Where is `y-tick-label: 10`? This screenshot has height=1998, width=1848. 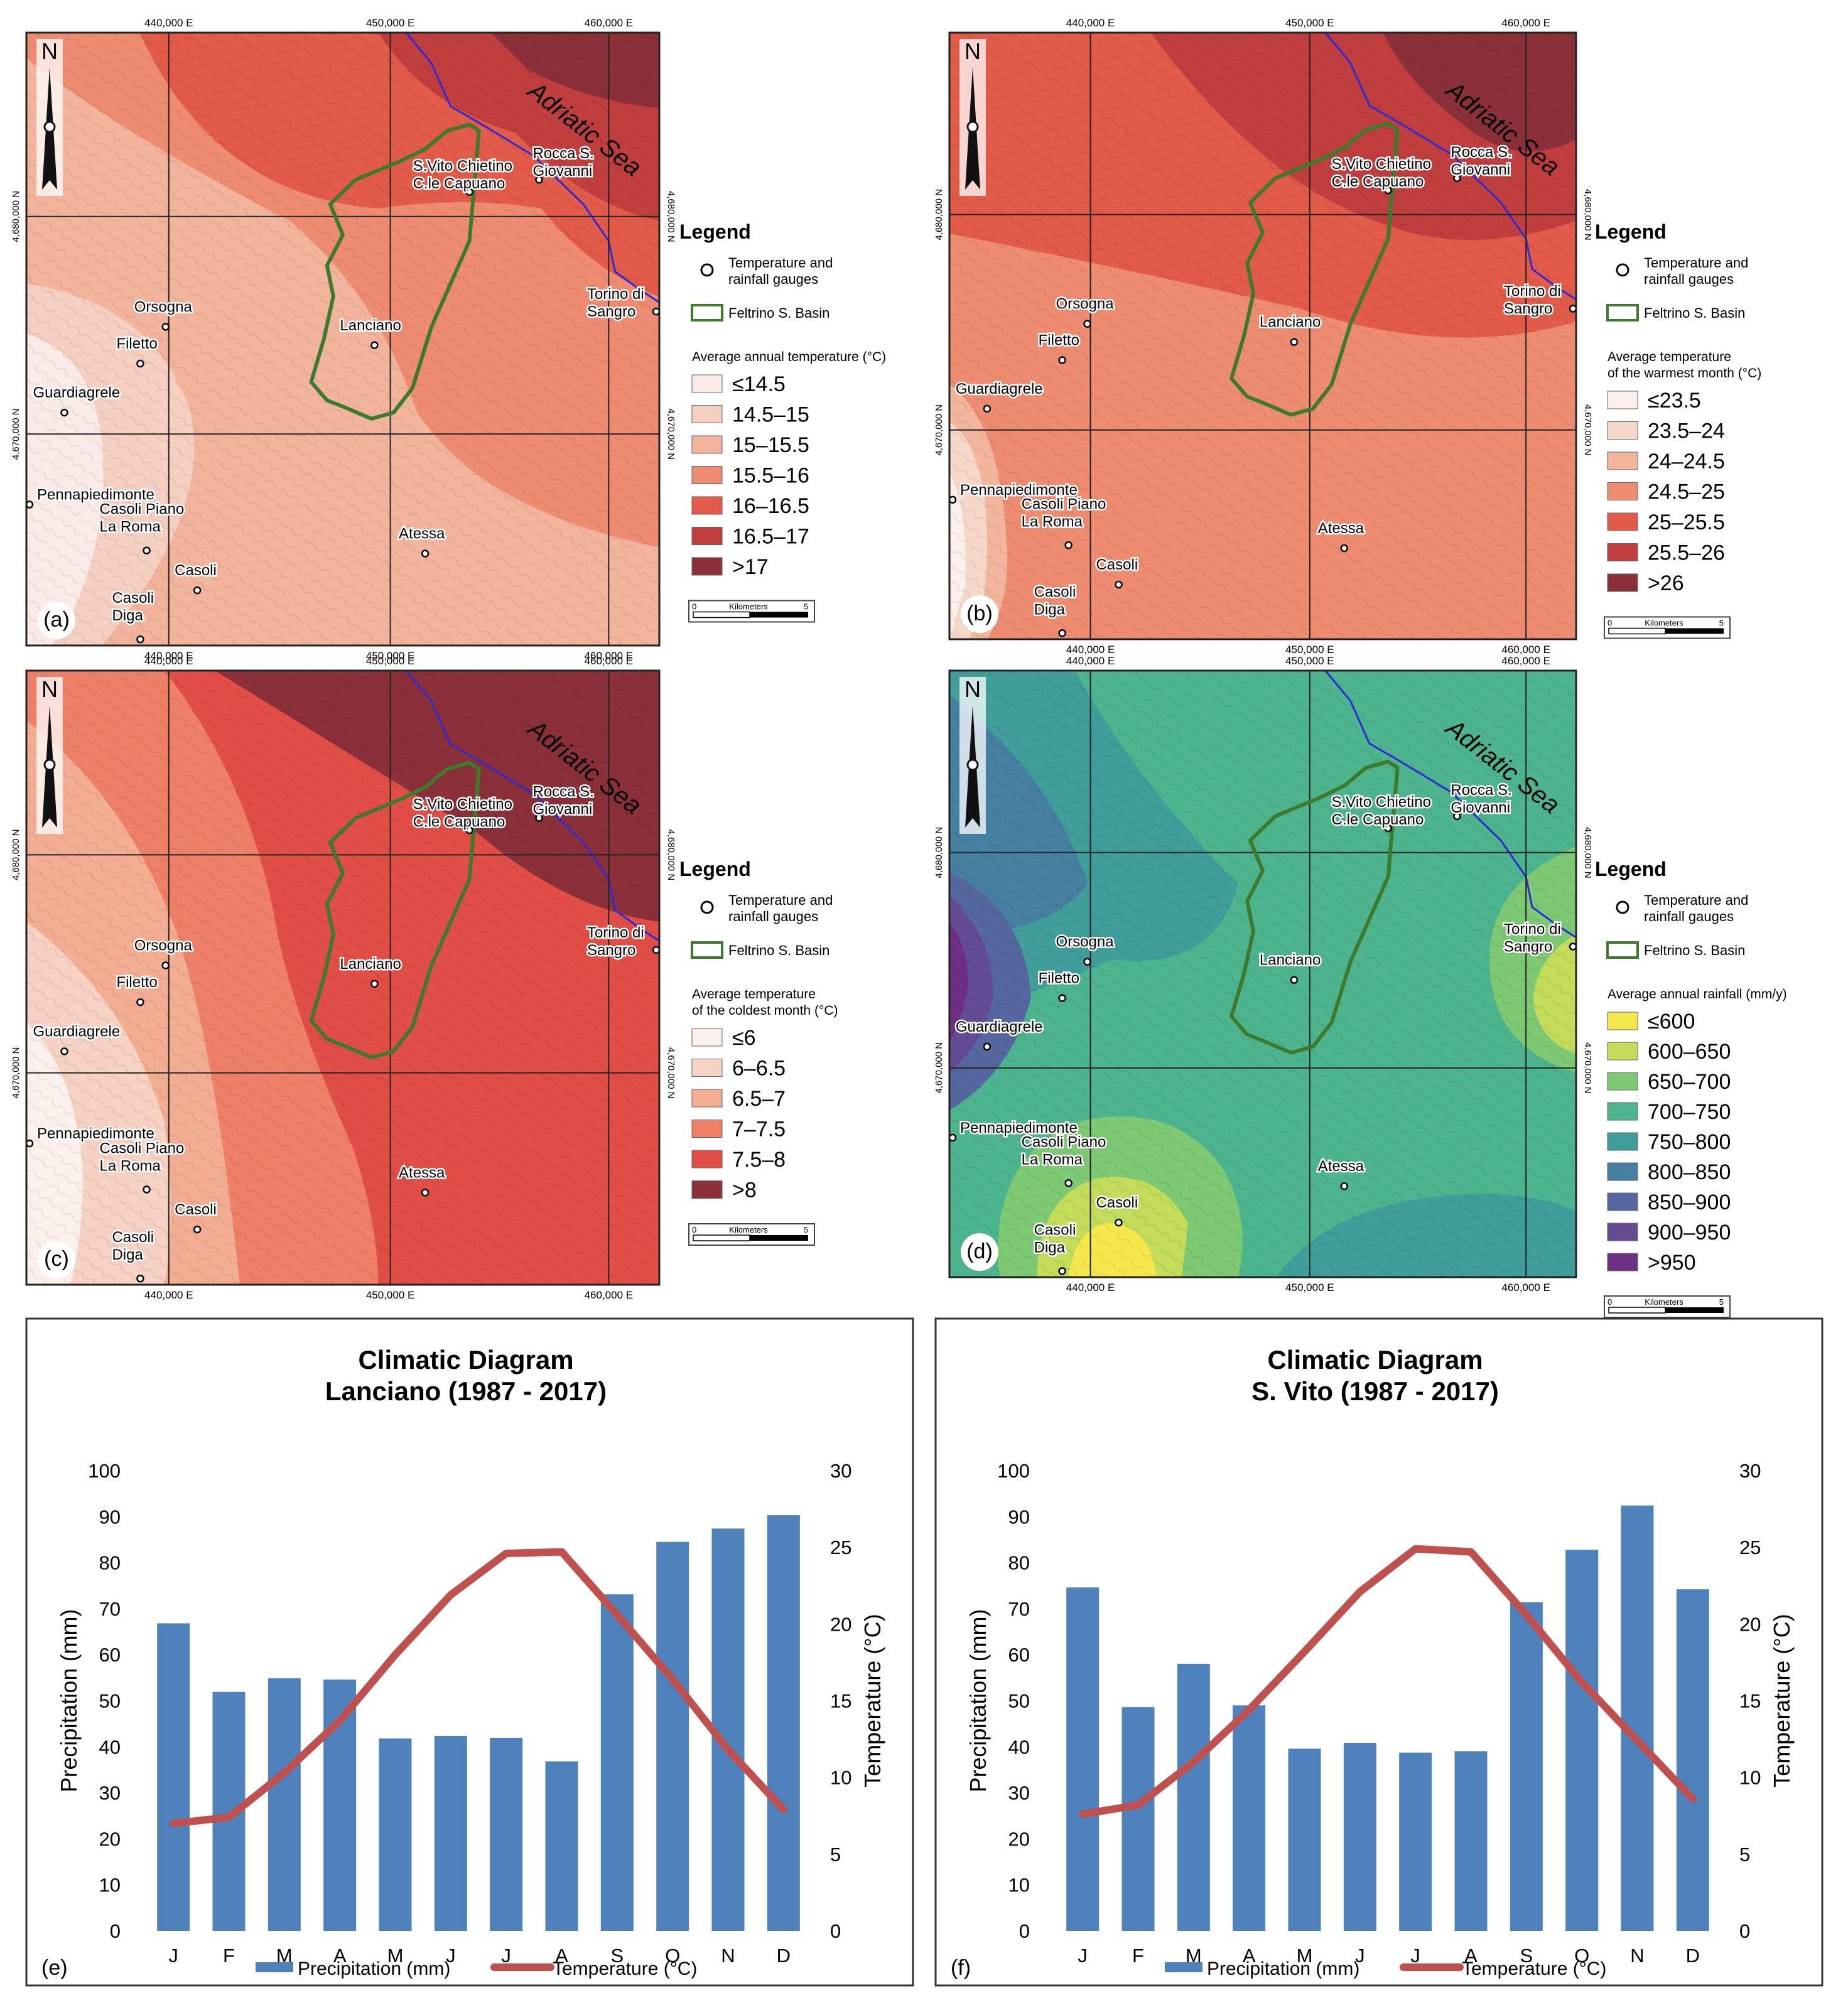
y-tick-label: 10 is located at coordinates (1019, 1885).